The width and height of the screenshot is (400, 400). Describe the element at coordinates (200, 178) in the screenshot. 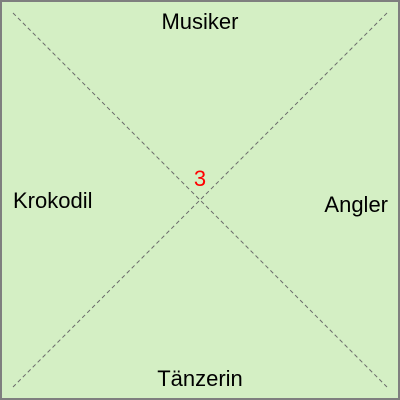

I see `center-number: 3` at that location.